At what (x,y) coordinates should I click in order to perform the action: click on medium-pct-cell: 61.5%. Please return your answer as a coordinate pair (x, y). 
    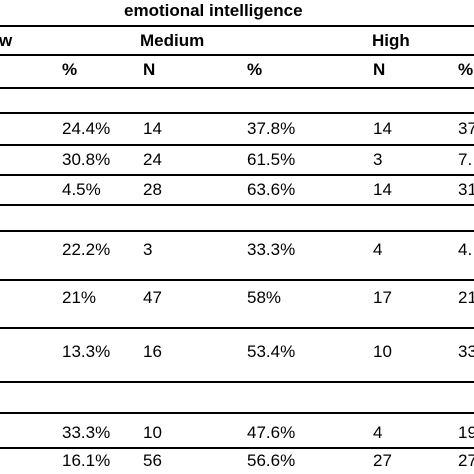
    Looking at the image, I should click on (271, 159).